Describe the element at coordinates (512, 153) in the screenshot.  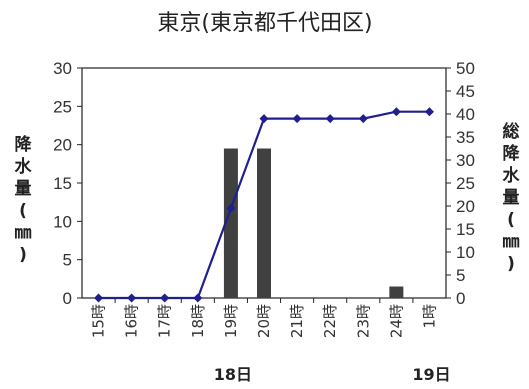
I see `right-axis-label-char: 降` at that location.